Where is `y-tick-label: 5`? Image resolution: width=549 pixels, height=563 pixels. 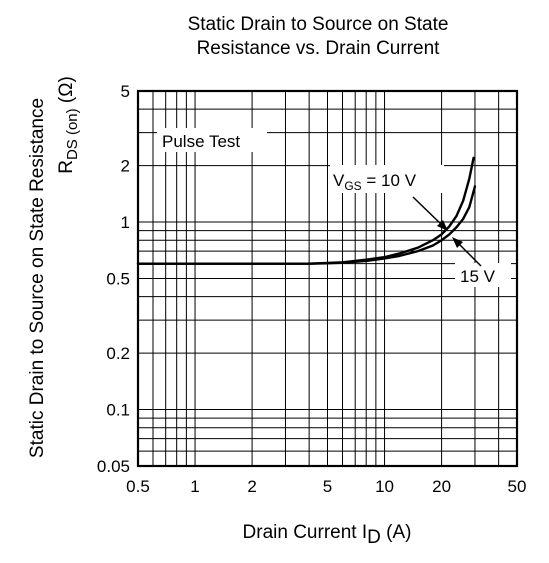
y-tick-label: 5 is located at coordinates (125, 91).